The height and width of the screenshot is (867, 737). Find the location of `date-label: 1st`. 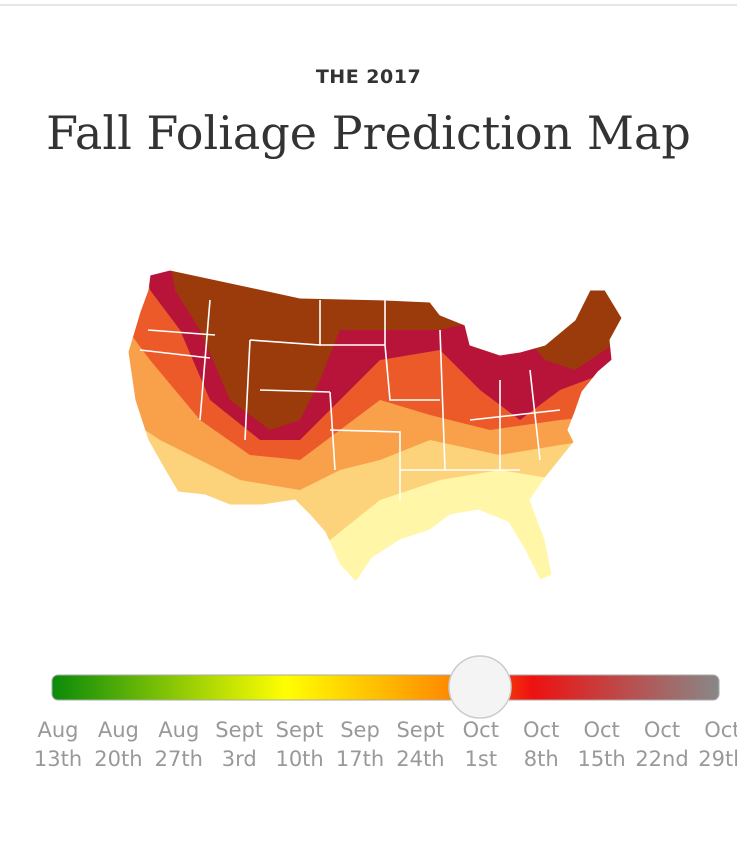

date-label: 1st is located at coordinates (481, 759).